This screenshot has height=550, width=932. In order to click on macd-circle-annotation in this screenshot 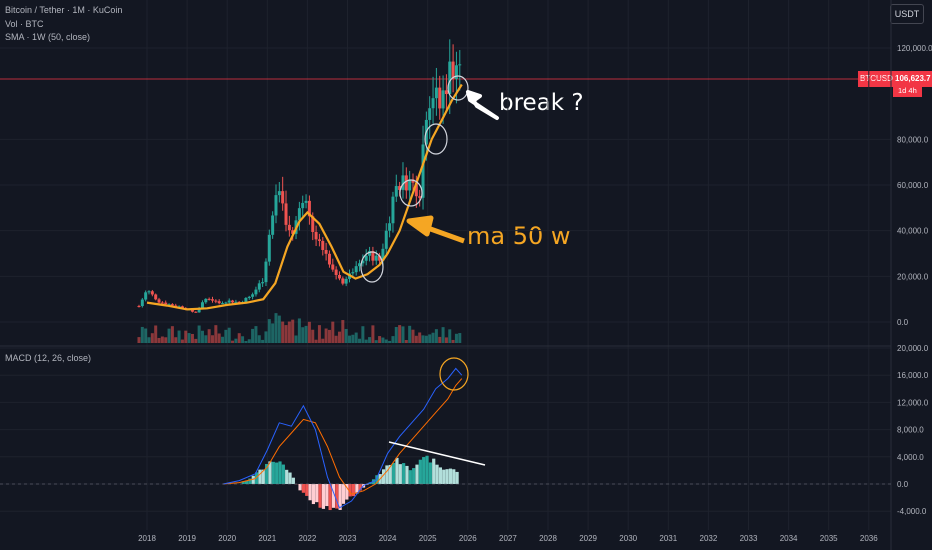, I will do `click(454, 374)`.